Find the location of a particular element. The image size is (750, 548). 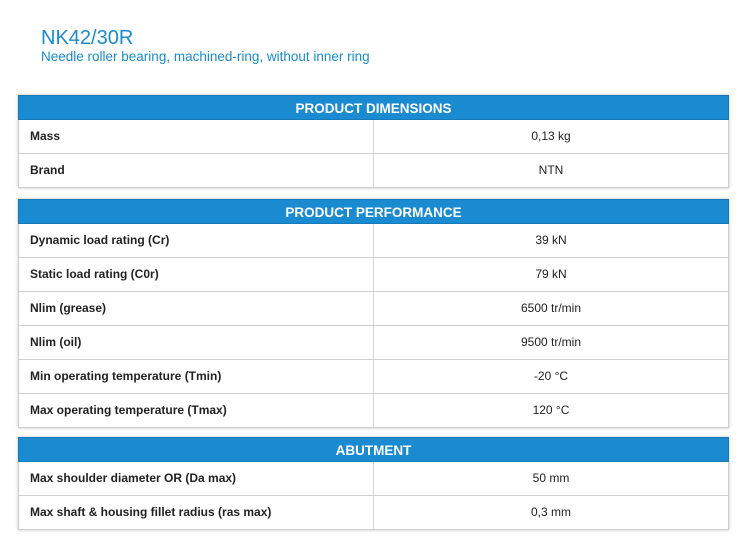

spec-label: Nlim (grease) is located at coordinates (196, 308).